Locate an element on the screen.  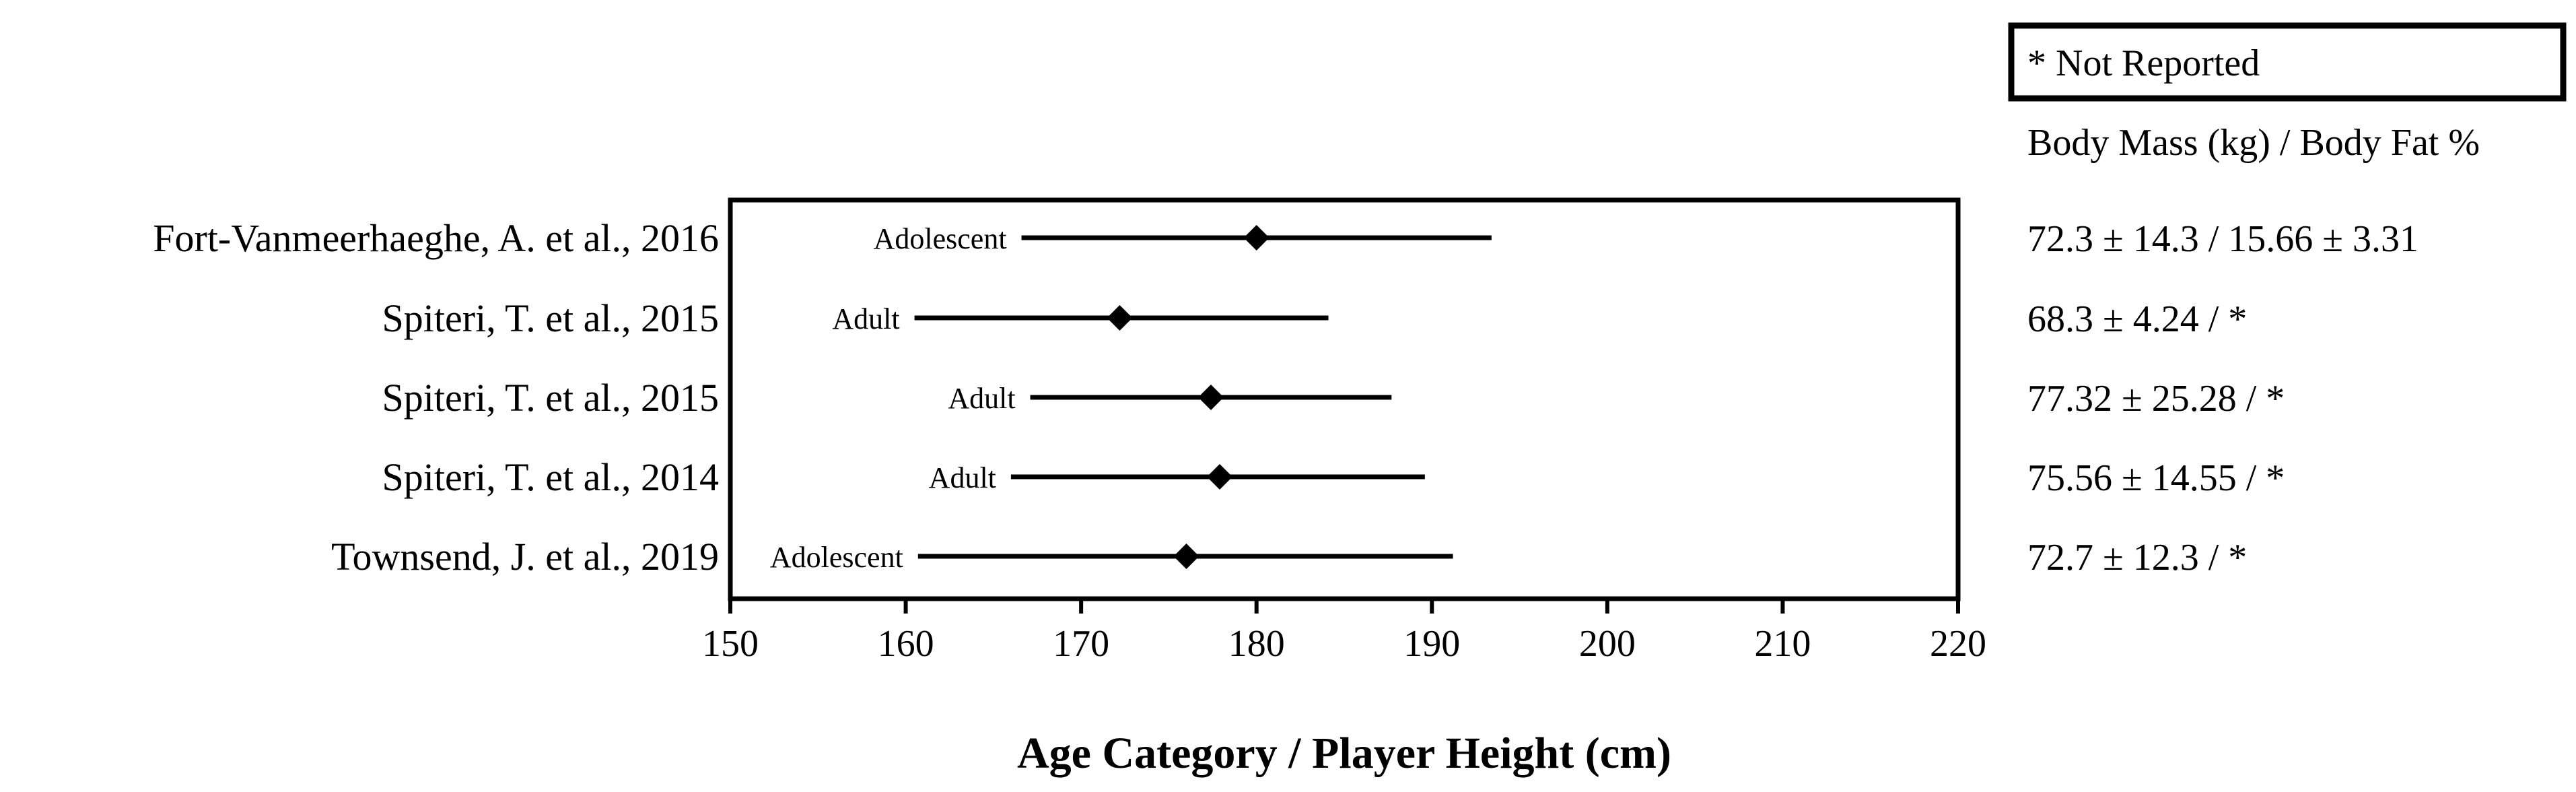
study-label: Fort-Vanmeerhaeghe, A. et al., 2016 is located at coordinates (436, 238).